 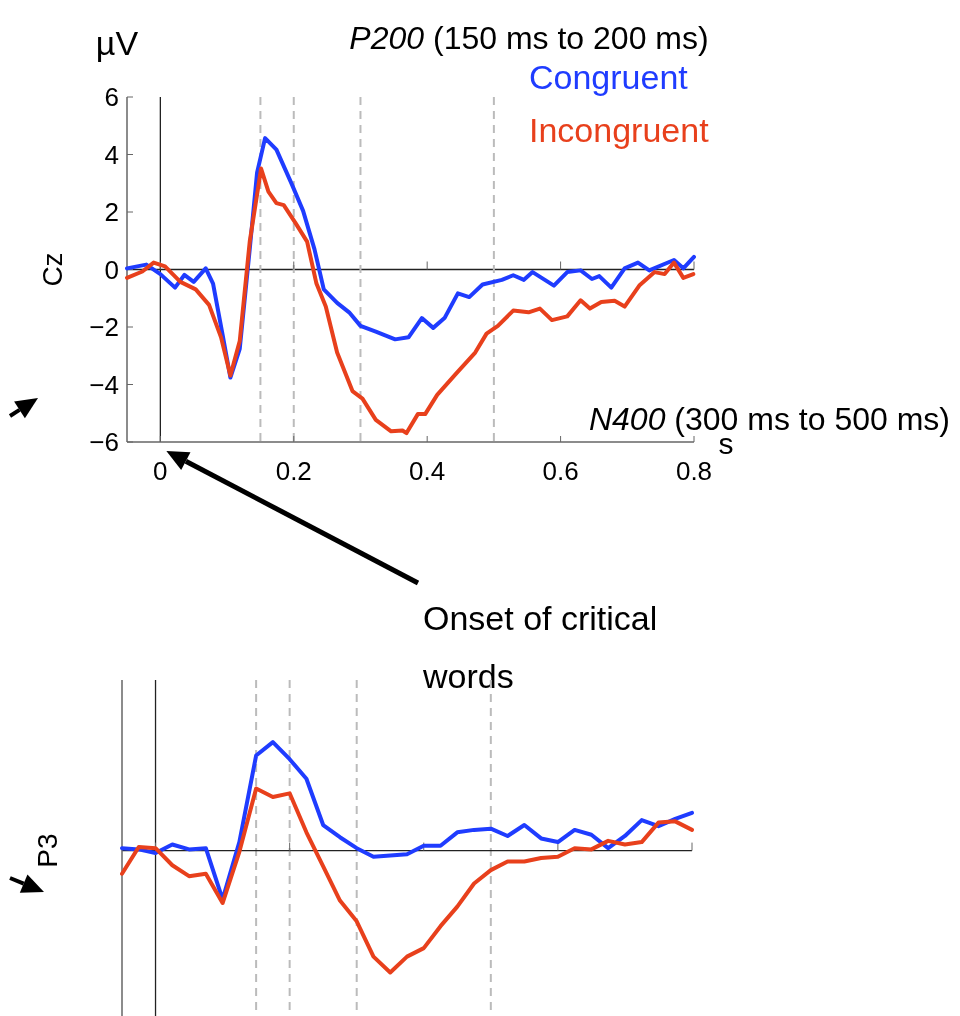 I want to click on y-tick-label: 6, so click(x=111, y=97).